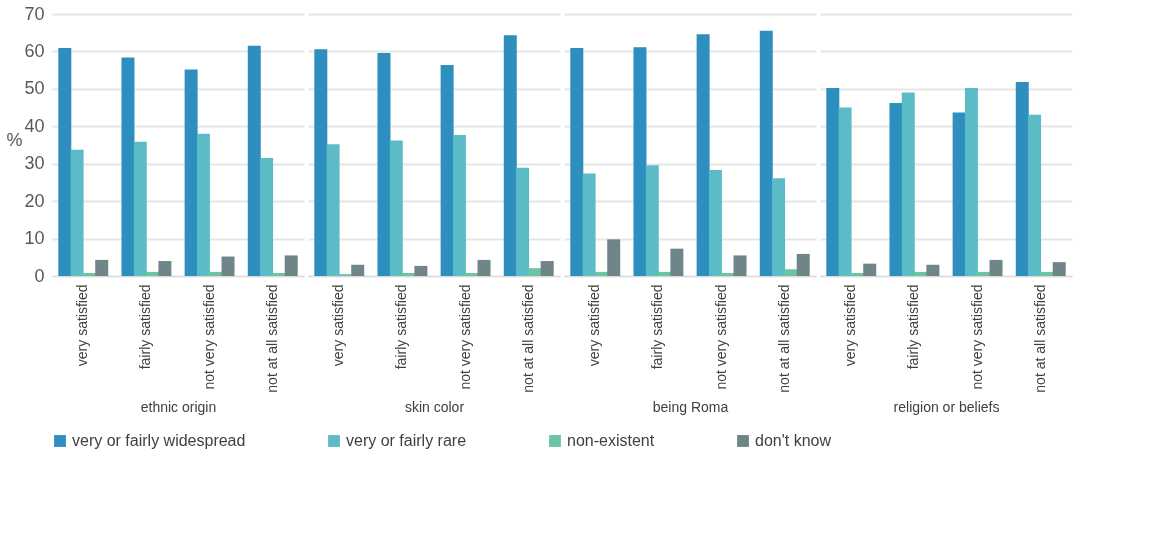  Describe the element at coordinates (14, 139) in the screenshot. I see `y-axis-title: %` at that location.